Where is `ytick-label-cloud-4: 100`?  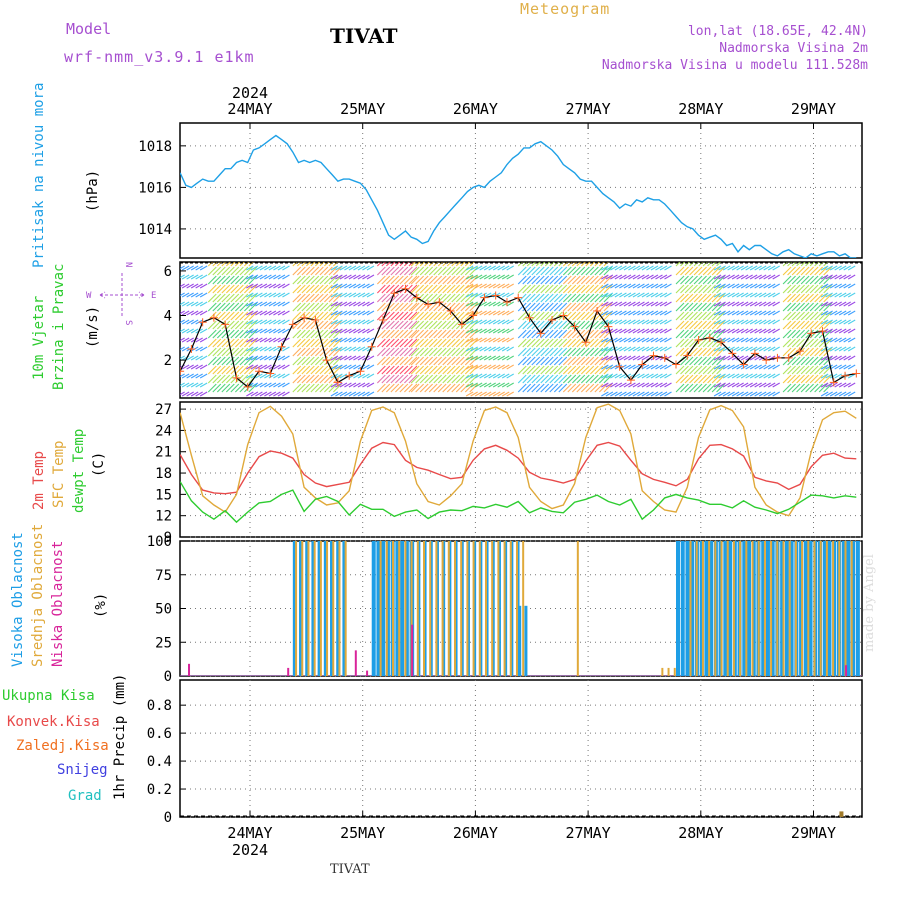
ytick-label-cloud-4: 100 is located at coordinates (159, 542).